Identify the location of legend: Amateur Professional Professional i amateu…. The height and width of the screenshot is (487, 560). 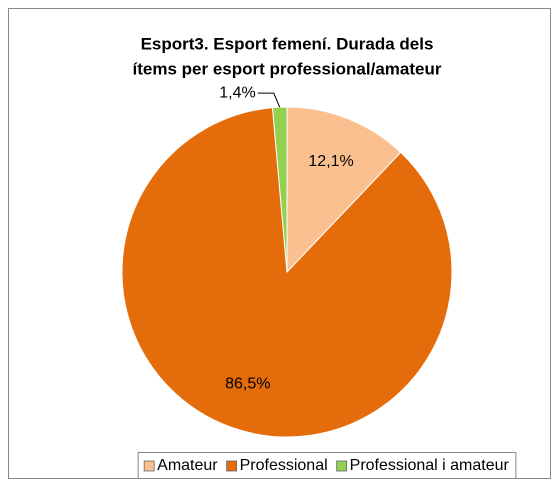
(327, 465).